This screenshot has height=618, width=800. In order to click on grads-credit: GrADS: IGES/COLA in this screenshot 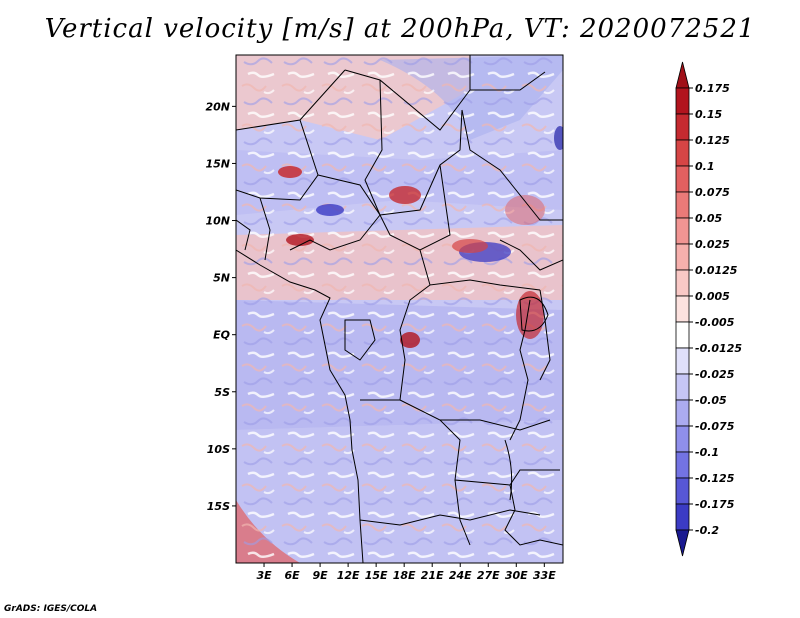, I will do `click(51, 609)`.